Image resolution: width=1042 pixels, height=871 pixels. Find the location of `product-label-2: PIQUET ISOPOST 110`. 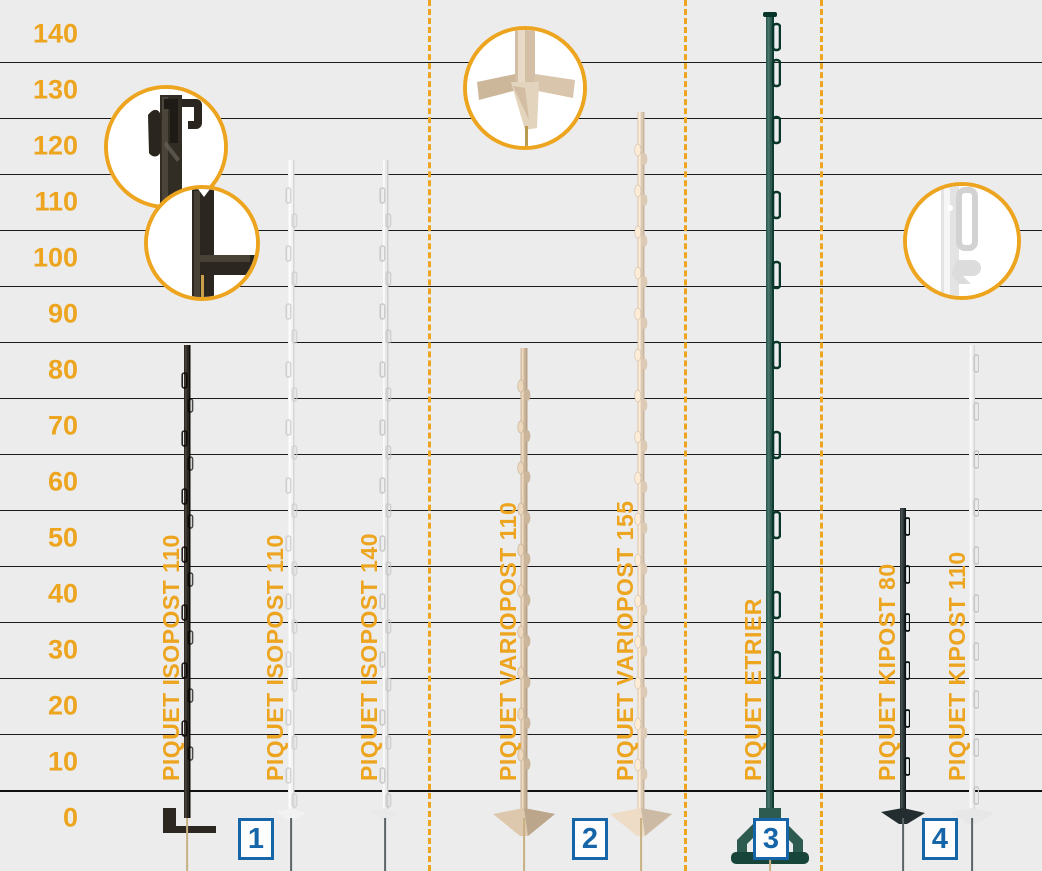

product-label-2: PIQUET ISOPOST 110 is located at coordinates (275, 657).